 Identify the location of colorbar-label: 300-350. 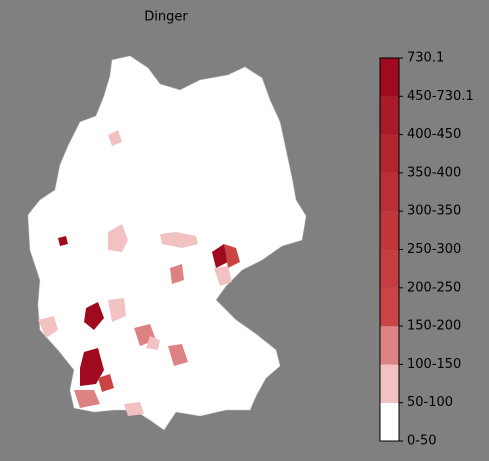
(434, 211).